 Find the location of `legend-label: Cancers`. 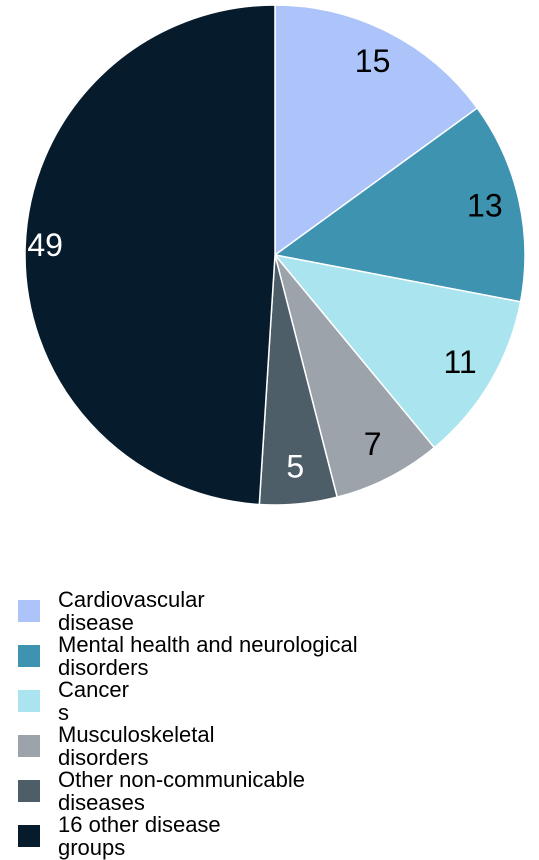

legend-label: Cancers is located at coordinates (93, 701).